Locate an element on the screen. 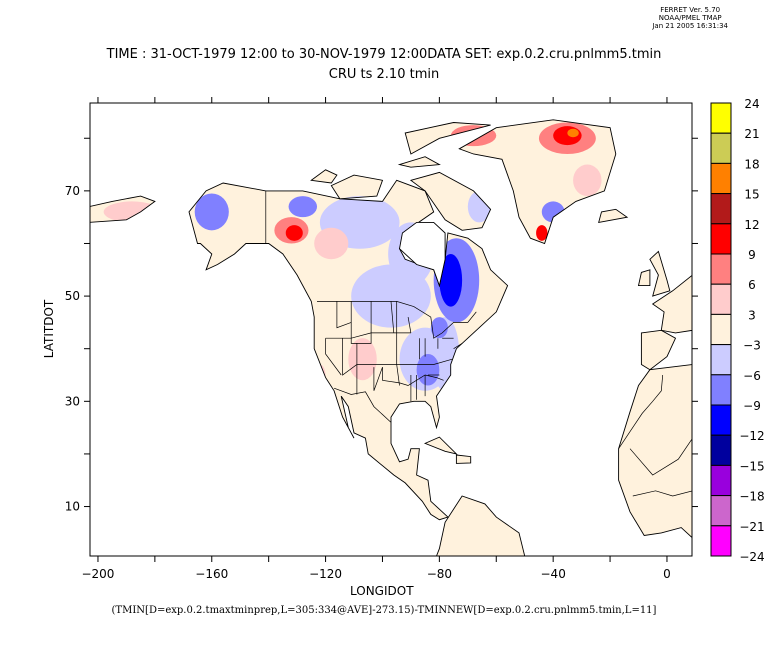  y-axis-label: LATITDOT is located at coordinates (49, 329).